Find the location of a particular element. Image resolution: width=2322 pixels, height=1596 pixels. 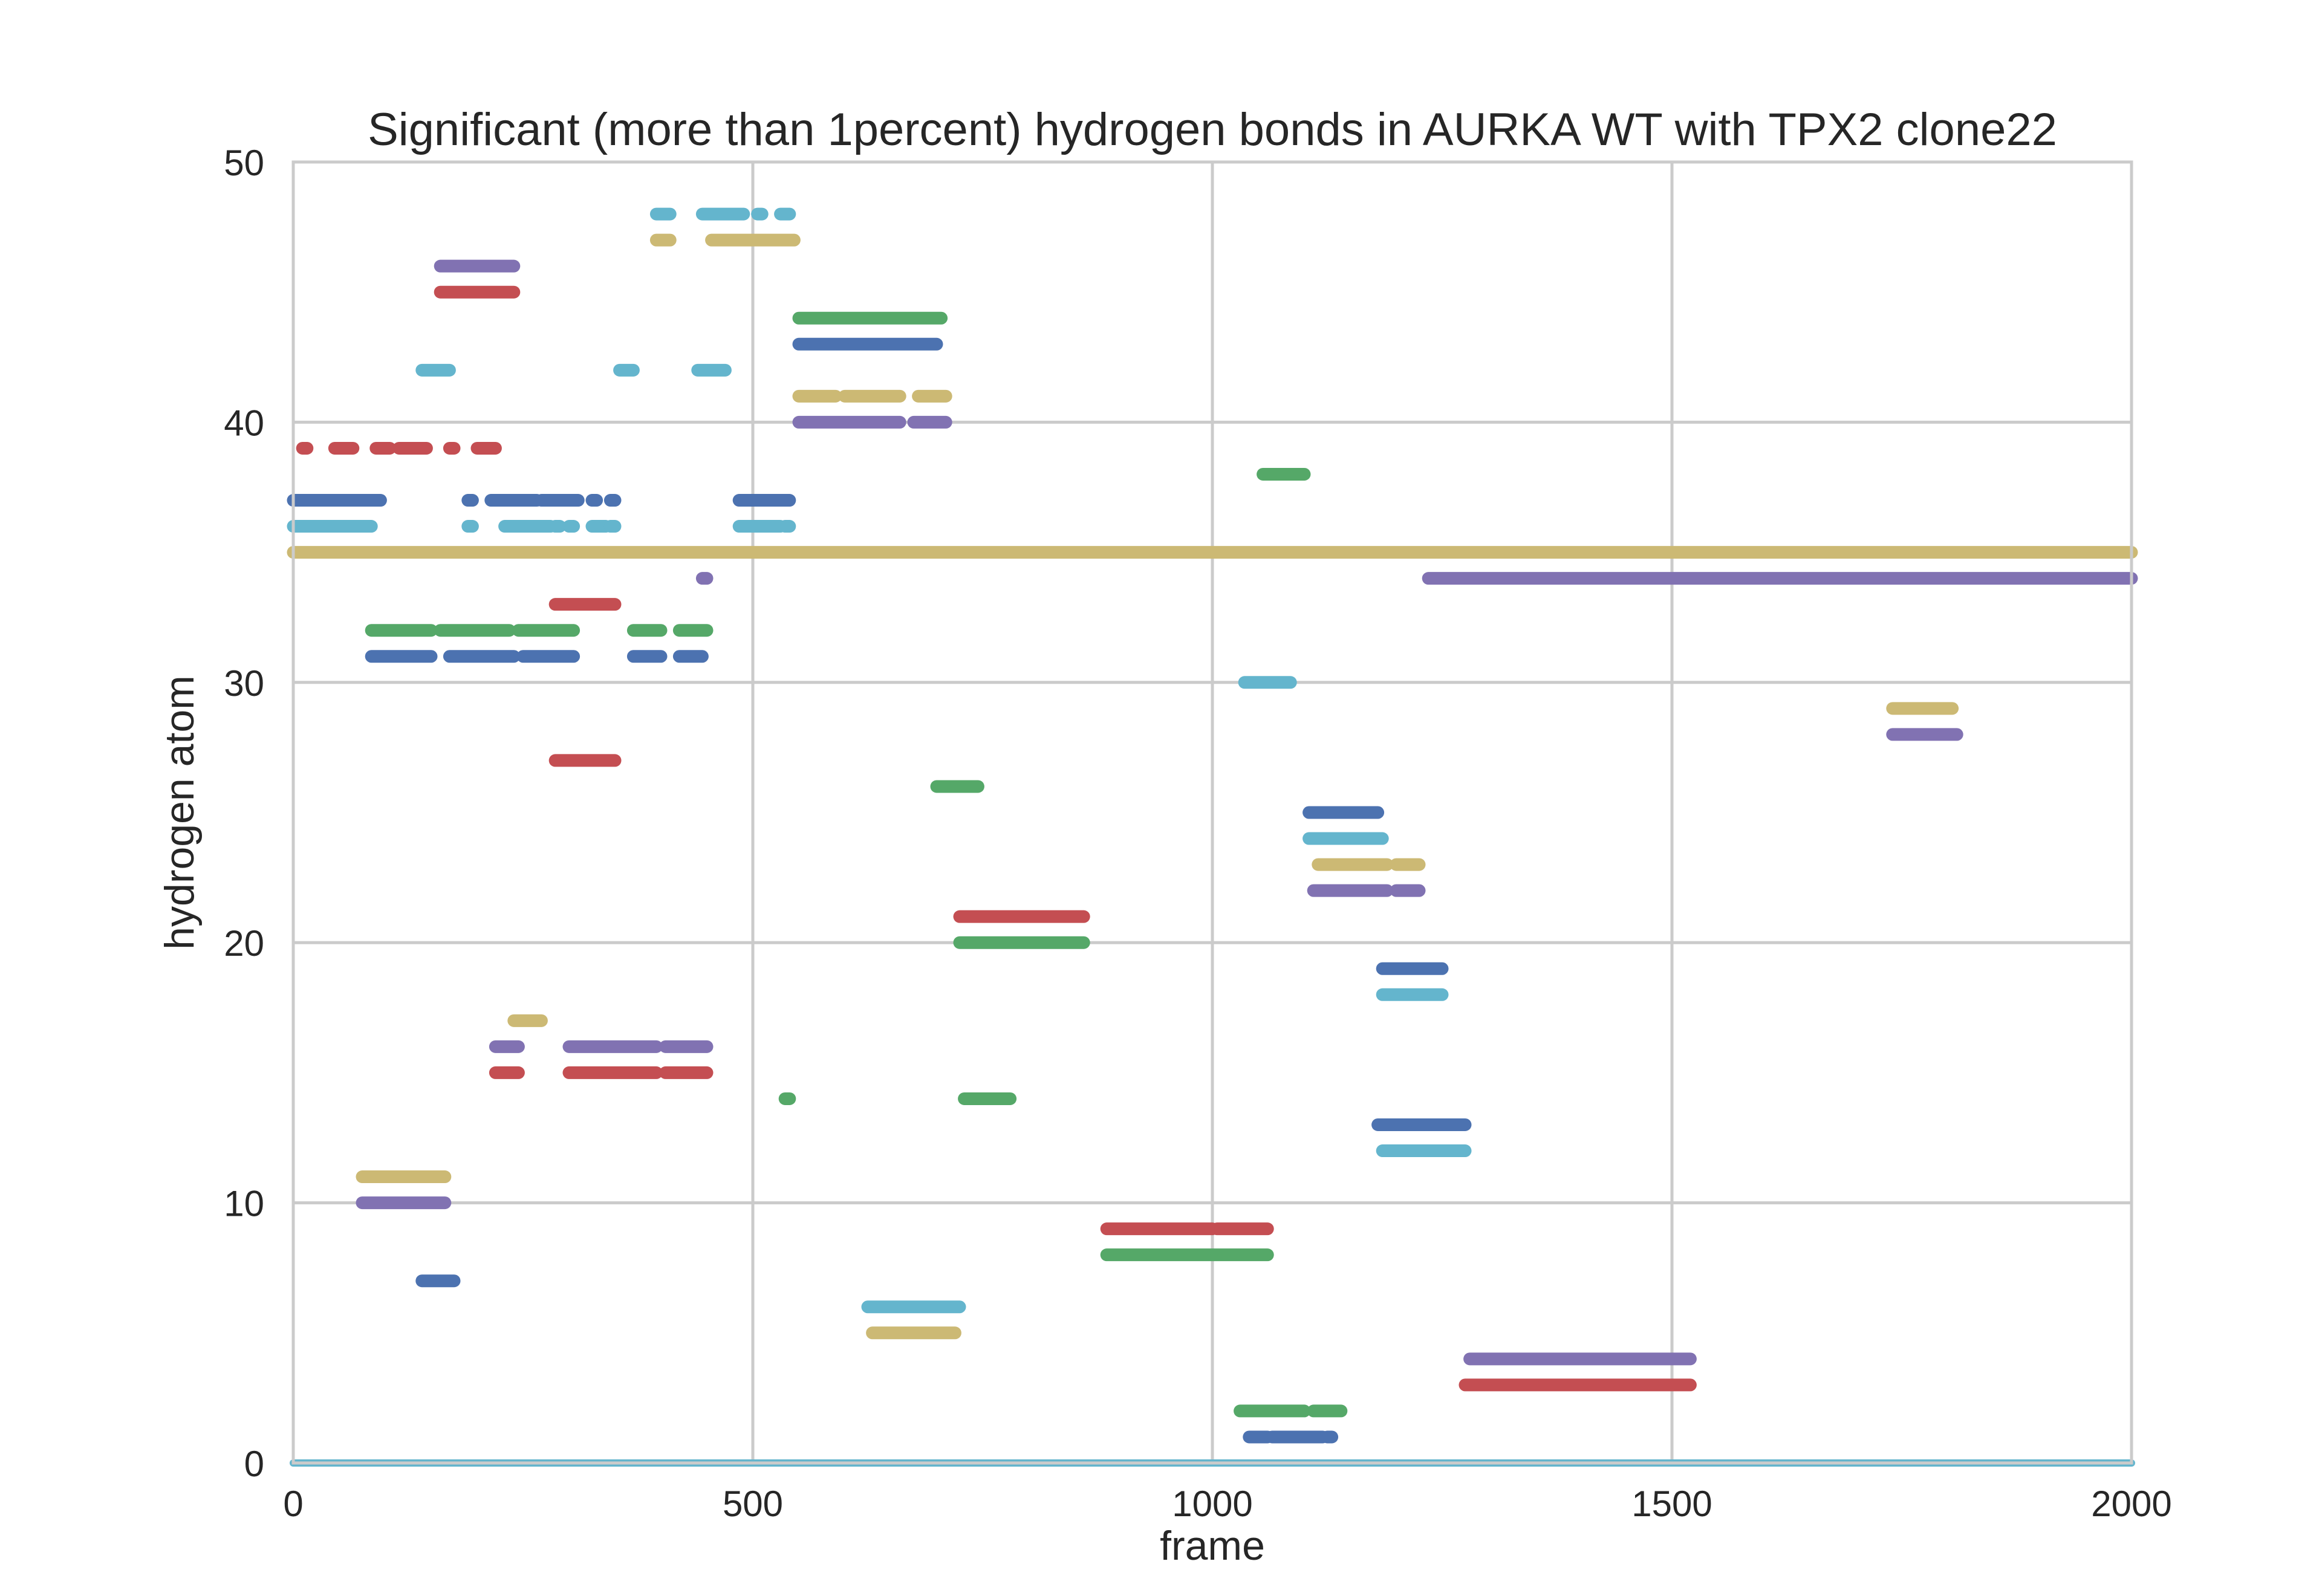

x-tick-label: 1000 is located at coordinates (1212, 1504).